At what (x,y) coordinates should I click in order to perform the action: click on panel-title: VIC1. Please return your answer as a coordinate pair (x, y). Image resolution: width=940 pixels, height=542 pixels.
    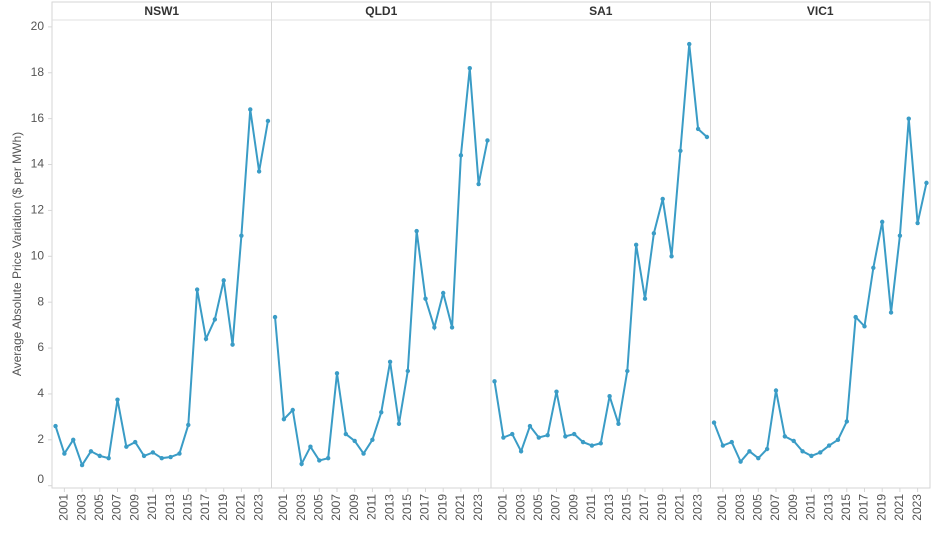
    Looking at the image, I should click on (820, 11).